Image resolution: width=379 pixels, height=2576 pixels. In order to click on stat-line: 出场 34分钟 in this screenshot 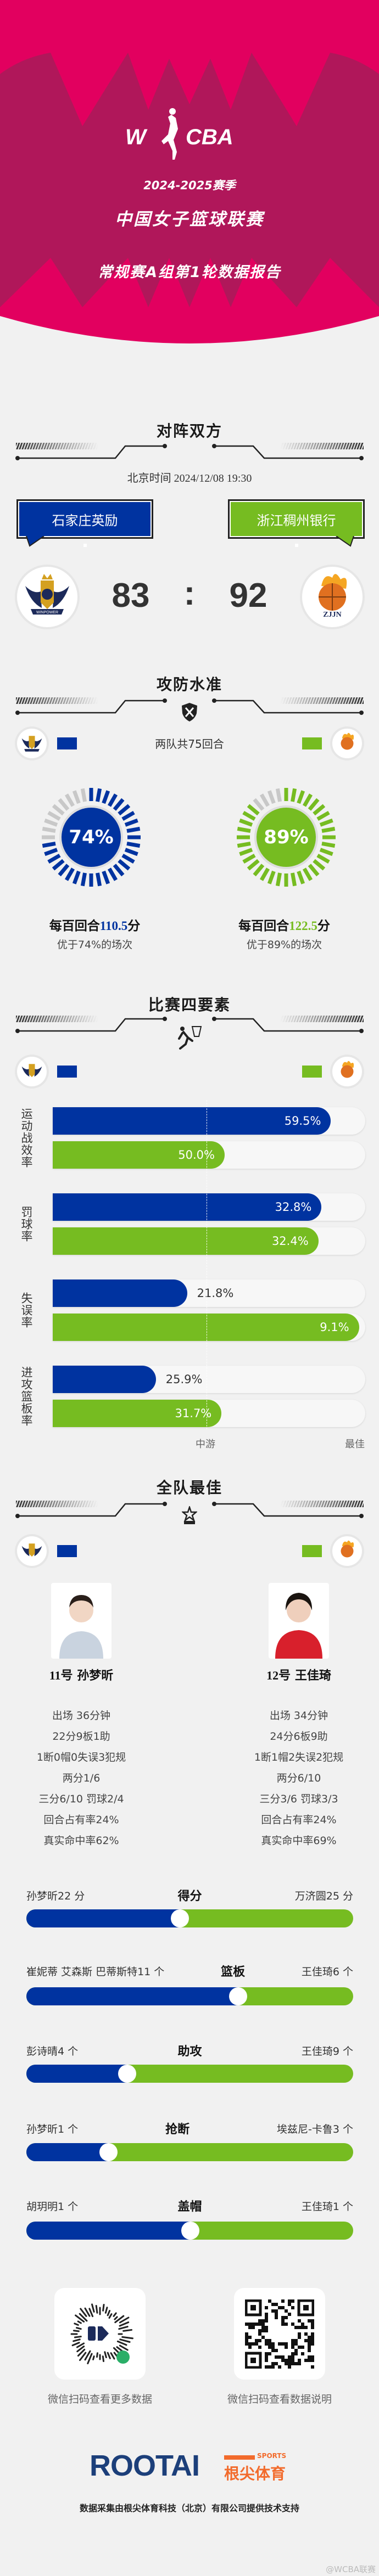, I will do `click(298, 1716)`.